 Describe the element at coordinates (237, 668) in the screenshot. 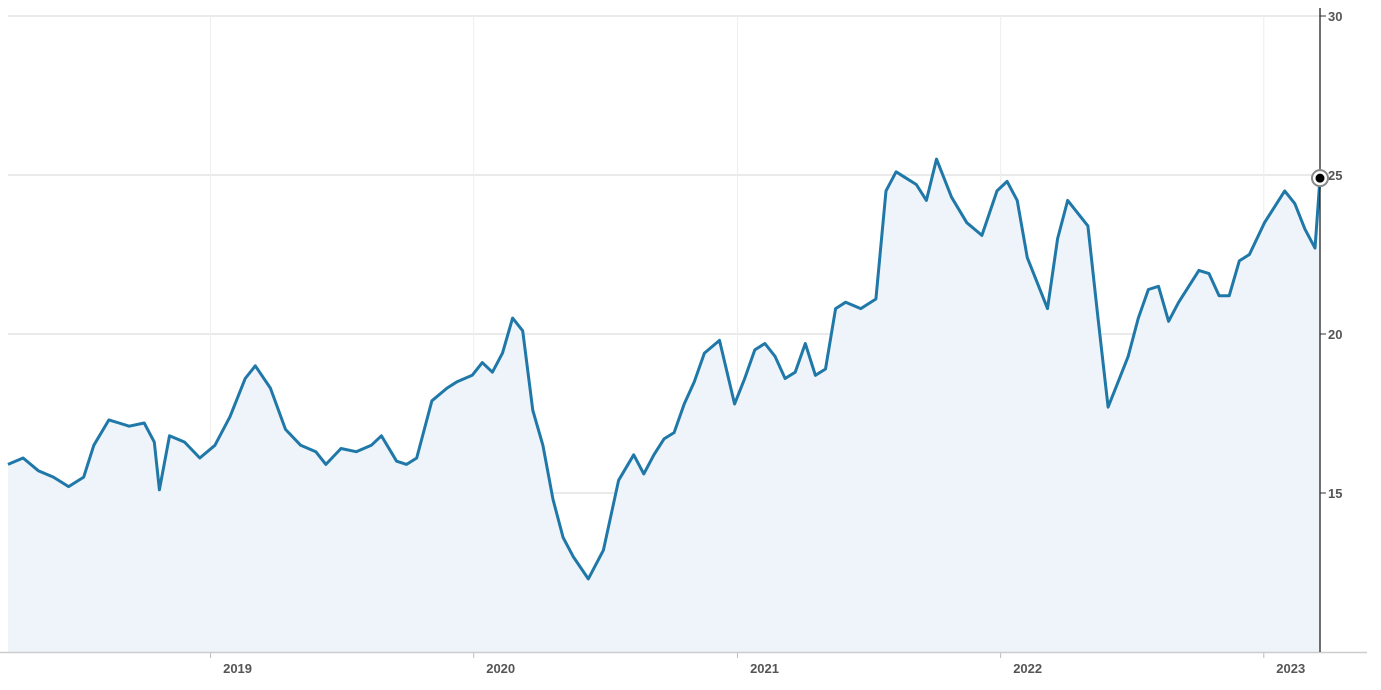

I see `x-tick-label: 2019` at that location.